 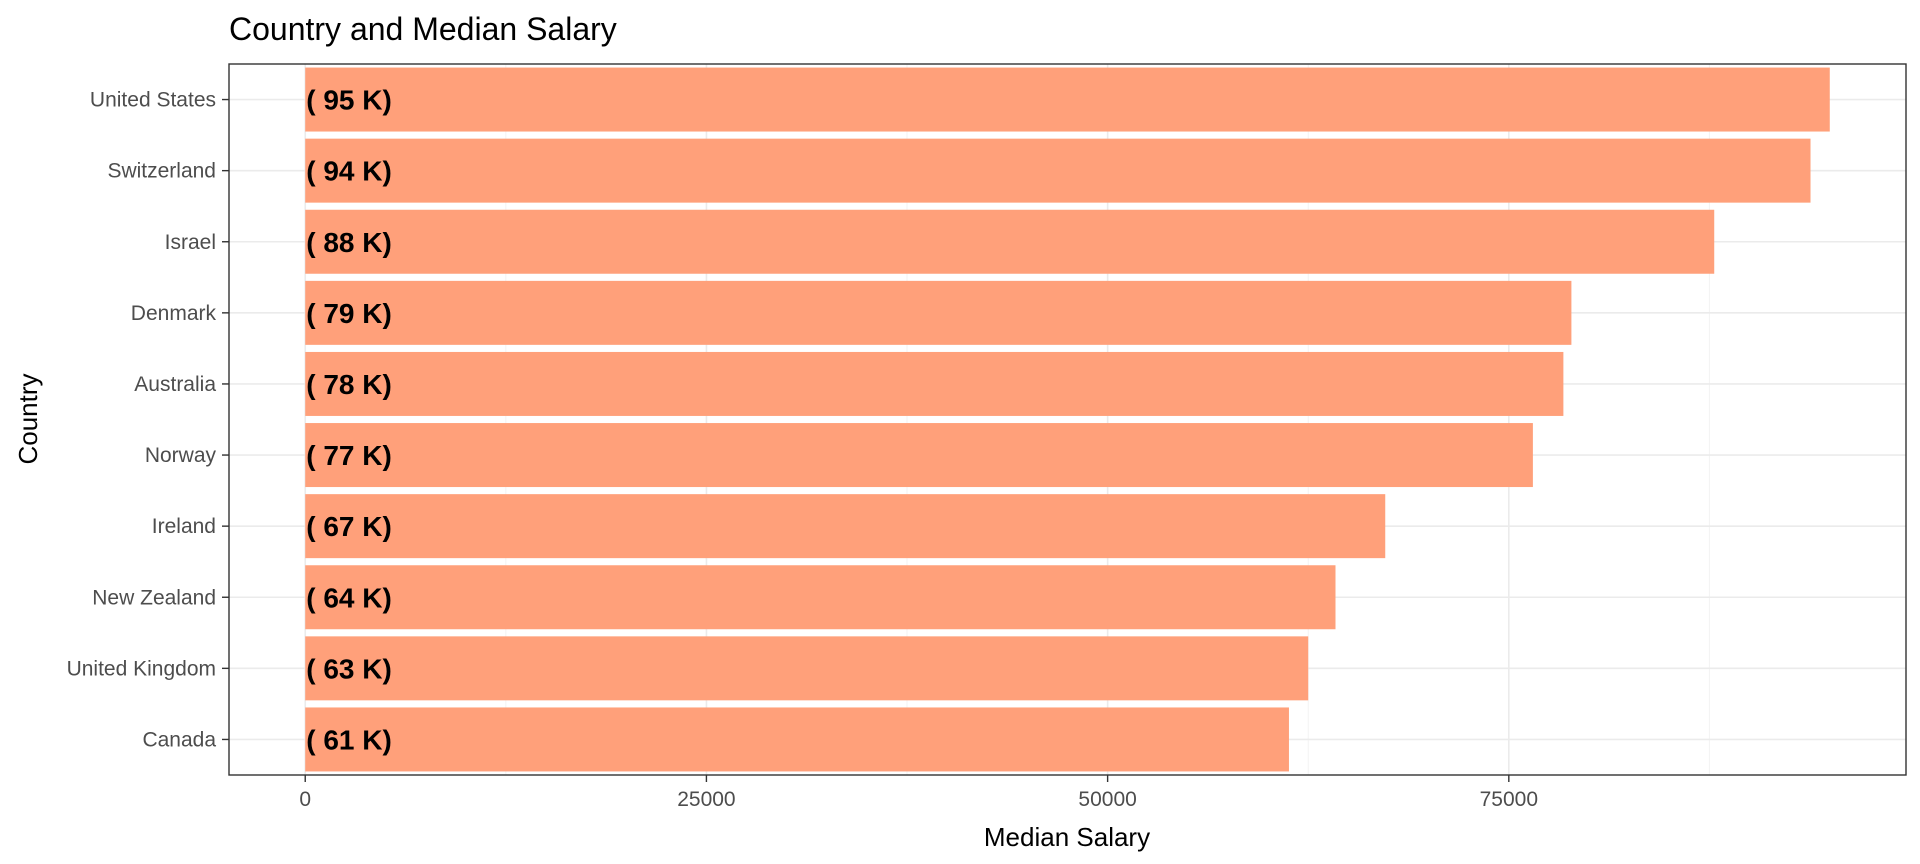 What do you see at coordinates (820, 597) in the screenshot?
I see `bar-new-zealand` at bounding box center [820, 597].